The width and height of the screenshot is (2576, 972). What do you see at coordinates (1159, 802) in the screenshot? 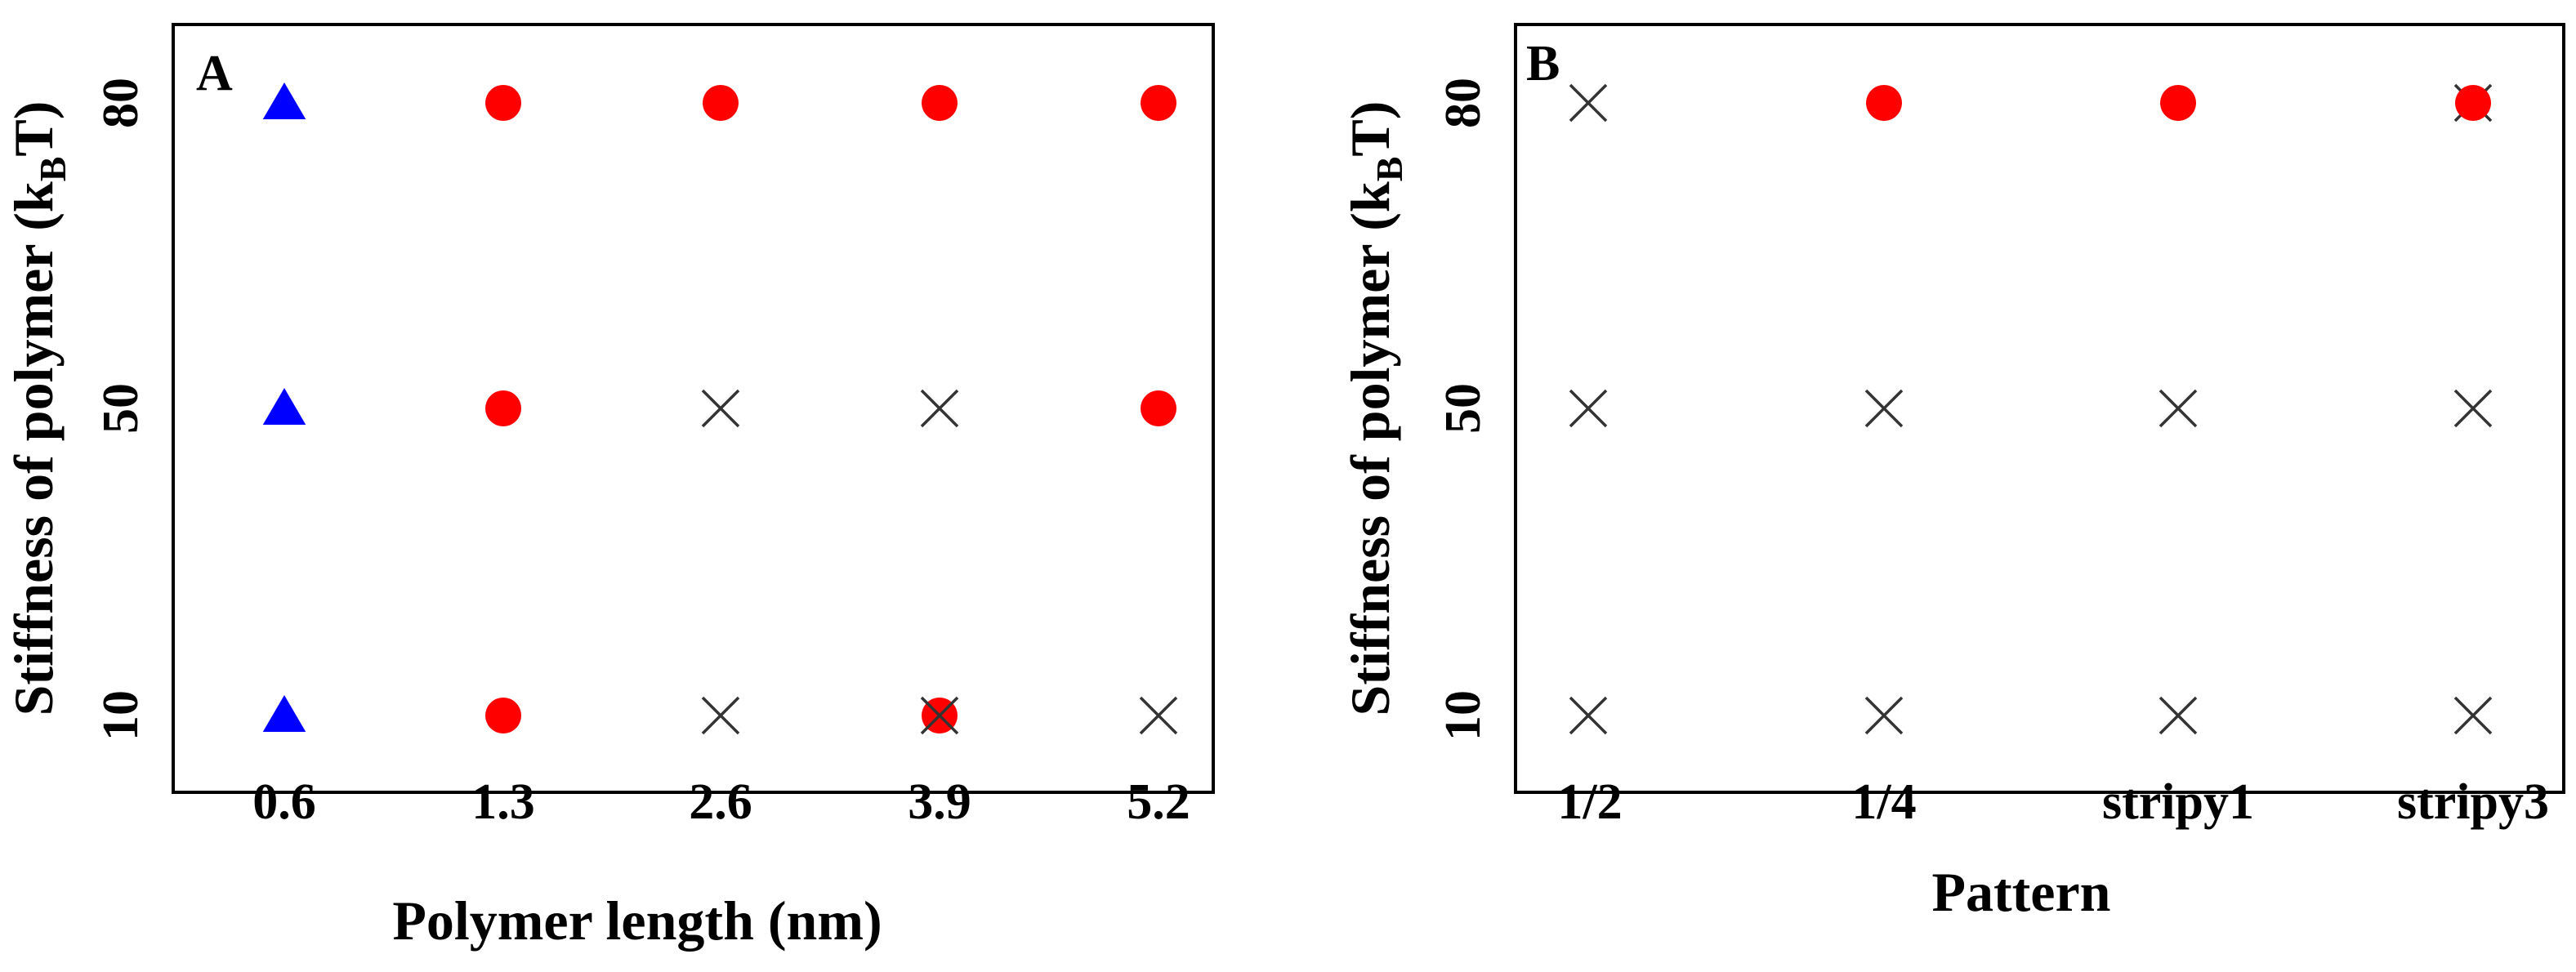
I see `x-tick-label-a-5: 5.2` at bounding box center [1159, 802].